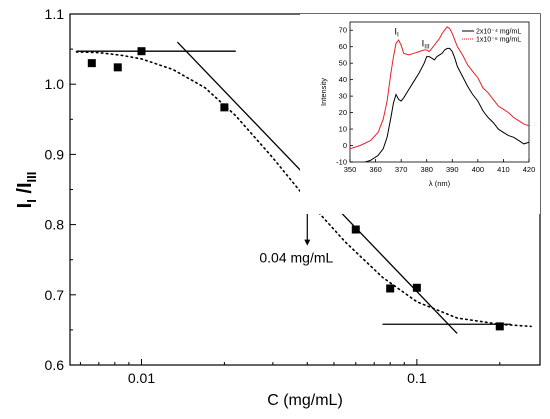 Image resolution: width=550 pixels, height=419 pixels. I want to click on inset-y-tick-label: 10, so click(343, 129).